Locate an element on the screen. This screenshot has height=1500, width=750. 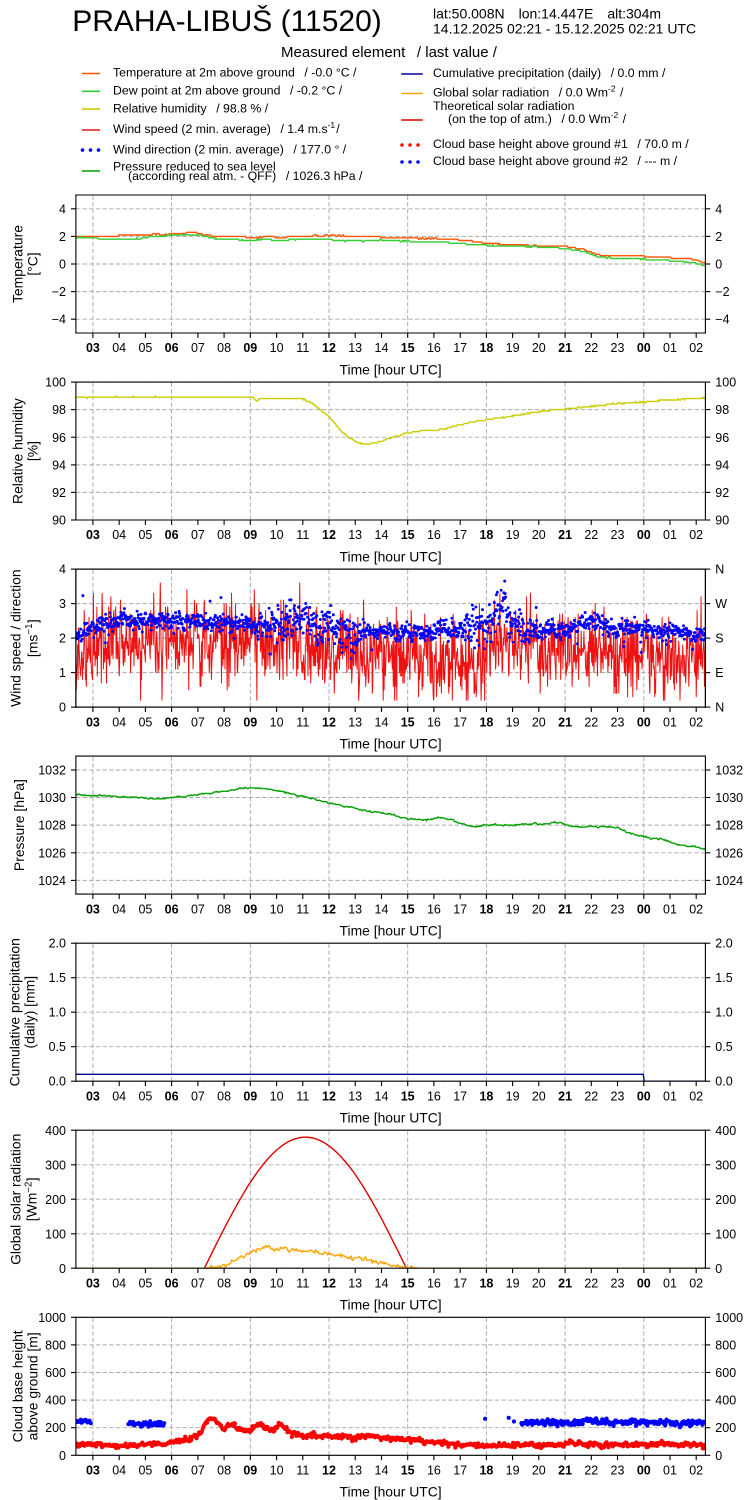
svg-text:Global solar radiation / 0.0: Global solar radiation / 0.0 Wm is located at coordinates (520, 93).